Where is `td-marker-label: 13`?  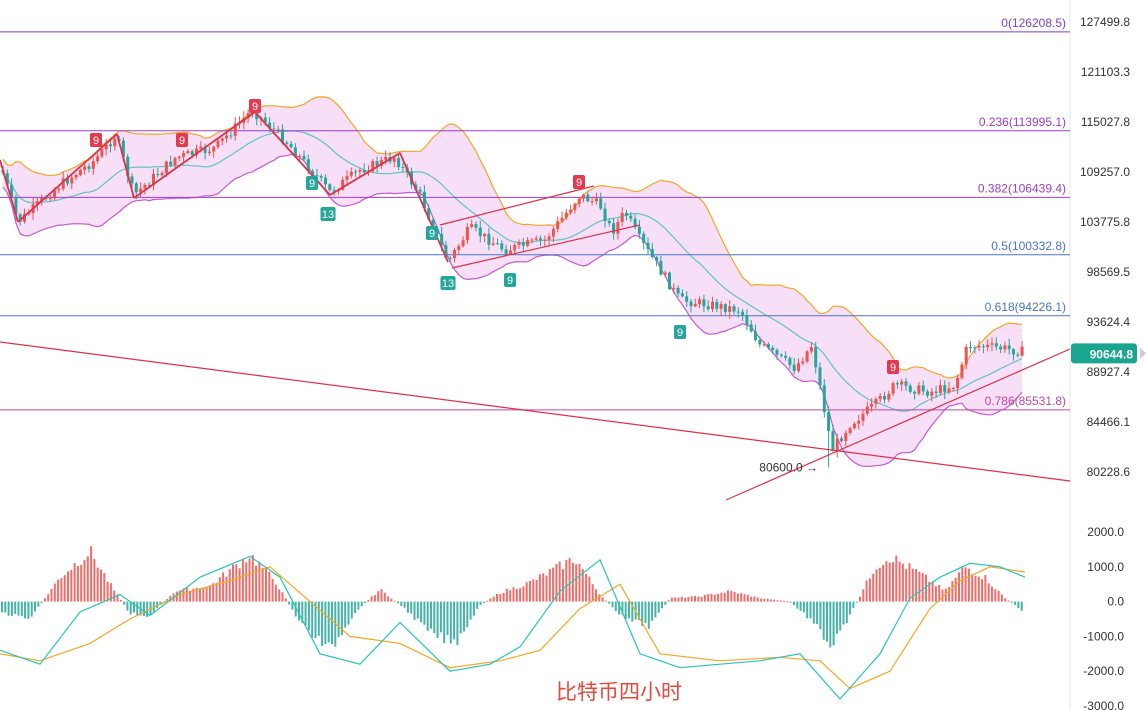
td-marker-label: 13 is located at coordinates (448, 284).